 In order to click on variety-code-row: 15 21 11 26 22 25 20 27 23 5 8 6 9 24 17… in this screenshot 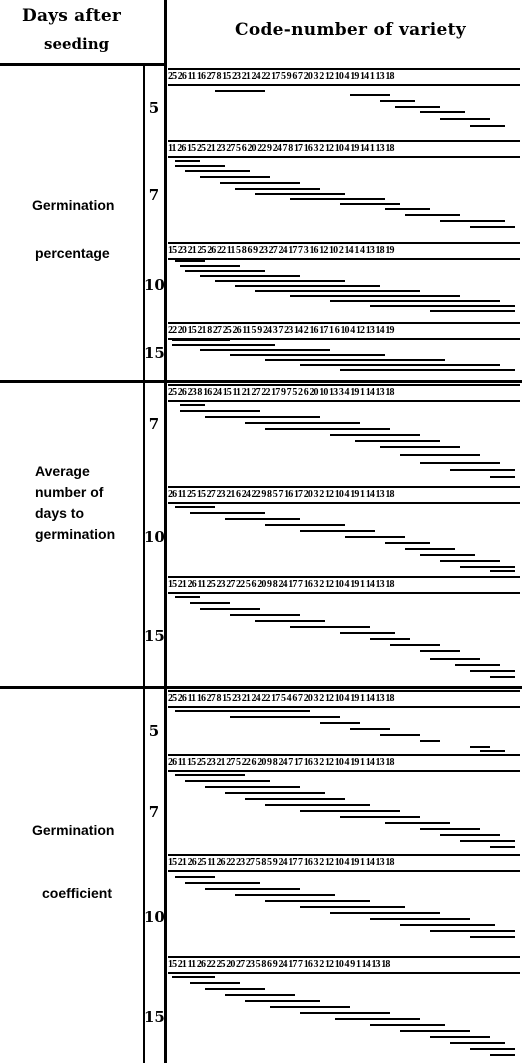, I will do `click(344, 965)`.